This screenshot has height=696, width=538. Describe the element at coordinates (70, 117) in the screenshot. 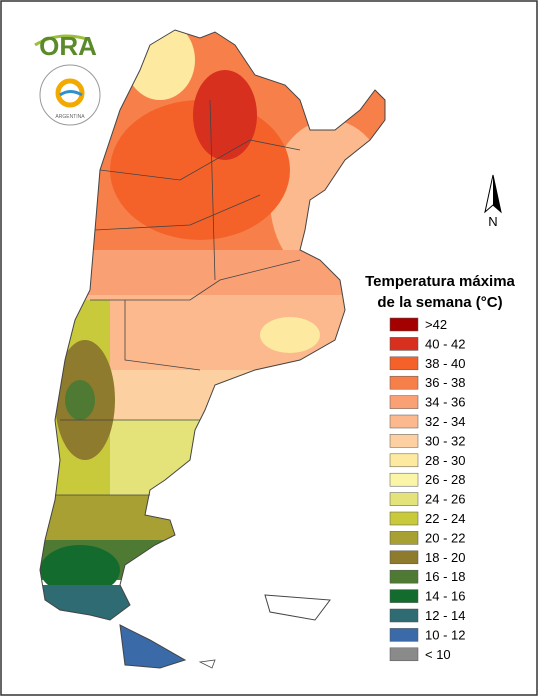

I see `seal-text: ARGENTINA` at that location.